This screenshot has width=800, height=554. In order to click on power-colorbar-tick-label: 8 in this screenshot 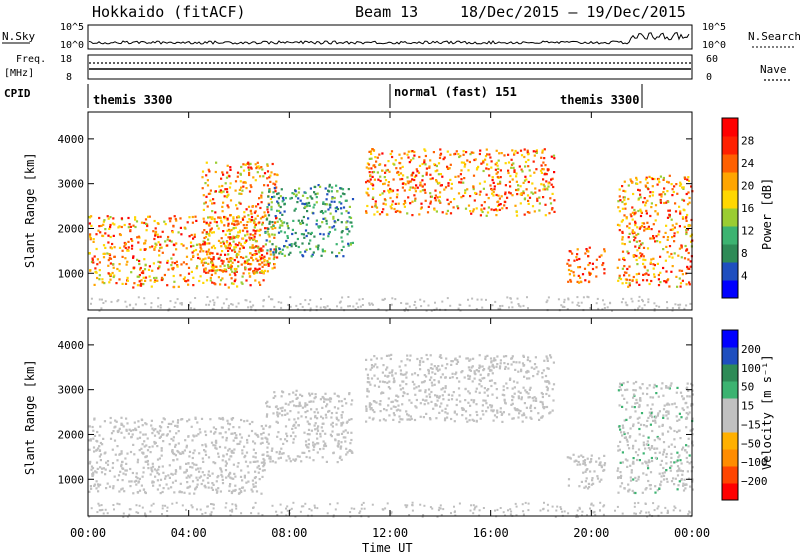, I will do `click(744, 253)`.